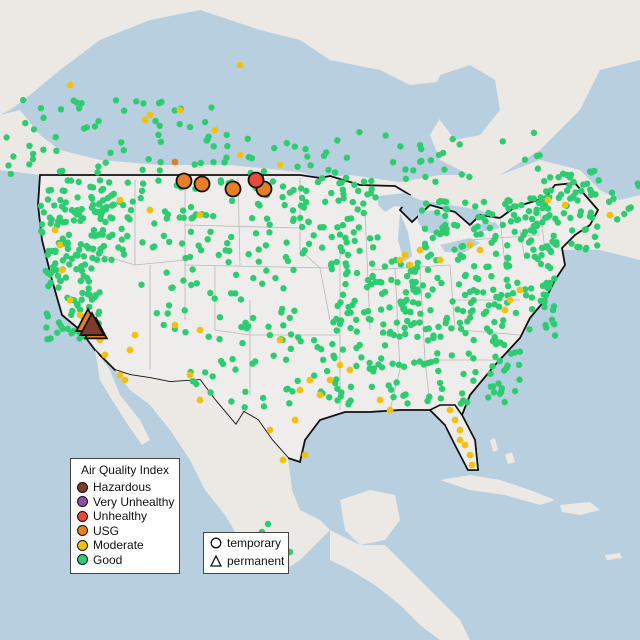 This screenshot has height=640, width=640. What do you see at coordinates (125, 545) in the screenshot?
I see `legend-item-moderate: Moderate` at bounding box center [125, 545].